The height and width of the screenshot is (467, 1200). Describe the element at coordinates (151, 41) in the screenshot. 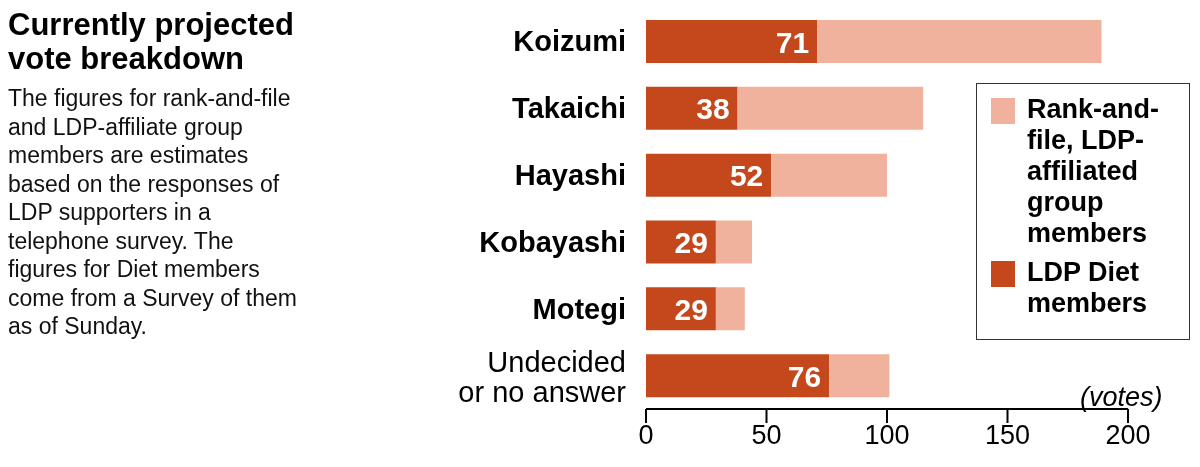

I see `text: Currently projected vote breakdown` at that location.